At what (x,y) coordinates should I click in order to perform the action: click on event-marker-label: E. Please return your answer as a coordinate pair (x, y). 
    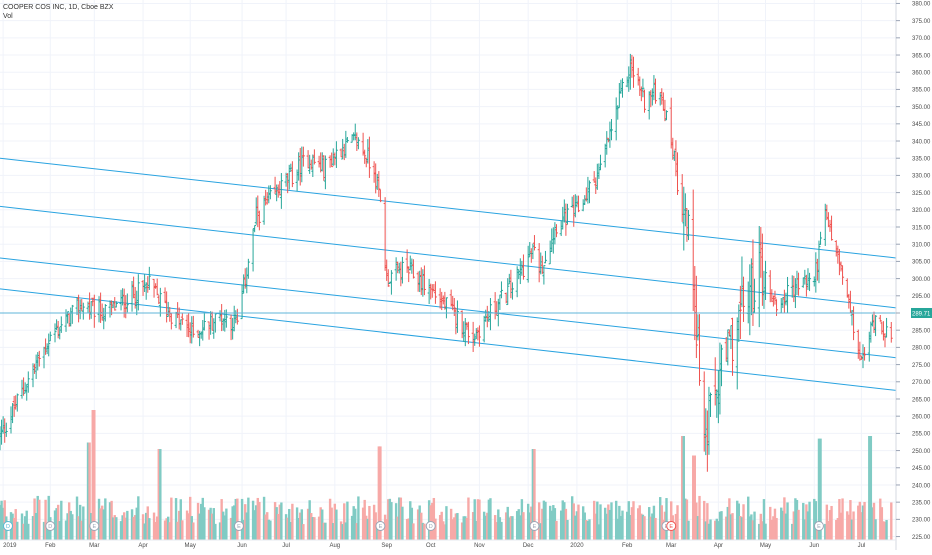
    Looking at the image, I should click on (671, 527).